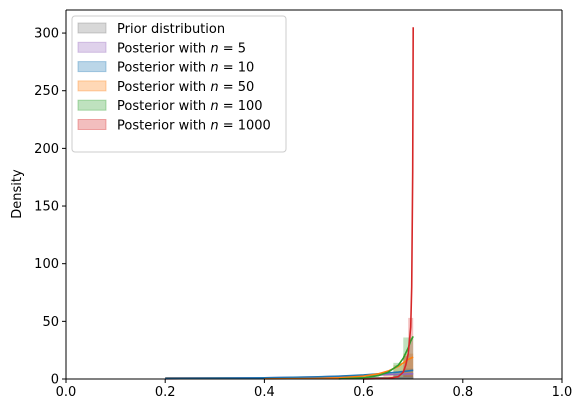 The image size is (582, 413). Describe the element at coordinates (462, 392) in the screenshot. I see `x-tick-label: 0.8` at that location.